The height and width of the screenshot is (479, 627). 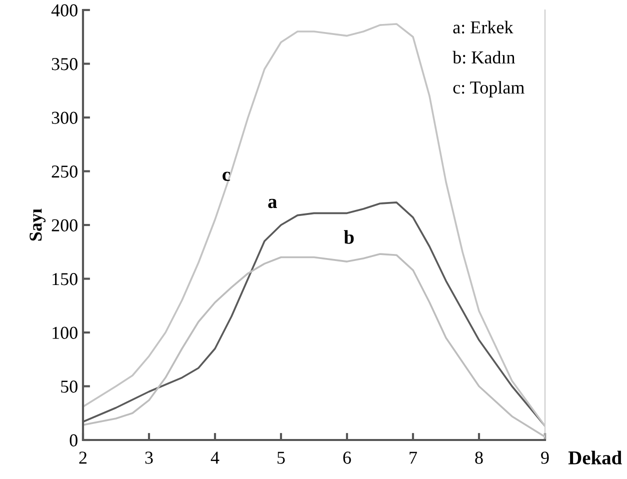 What do you see at coordinates (83, 458) in the screenshot?
I see `x-tick-label: 2` at bounding box center [83, 458].